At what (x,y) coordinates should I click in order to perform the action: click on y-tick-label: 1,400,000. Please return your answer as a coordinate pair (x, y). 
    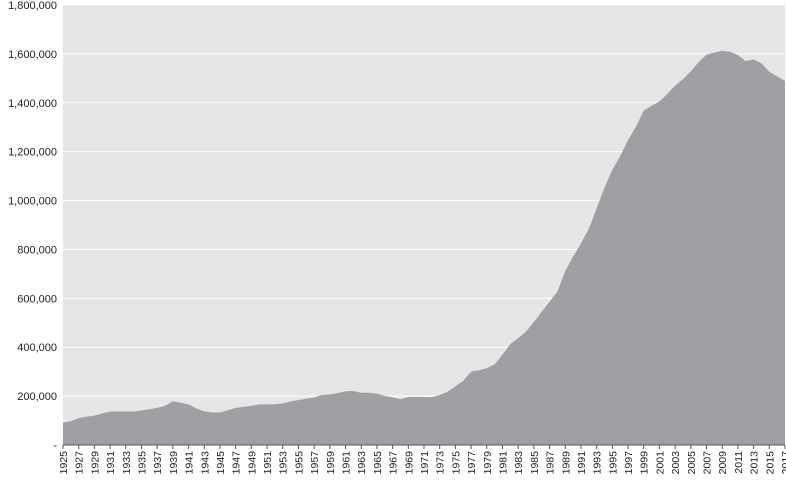
    Looking at the image, I should click on (32, 104).